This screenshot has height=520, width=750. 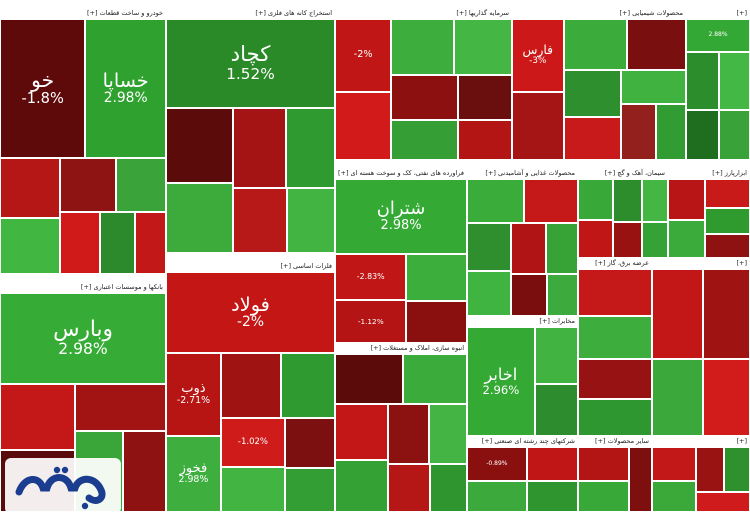 I want to click on stock-tile: -1.02%, so click(x=253, y=442).